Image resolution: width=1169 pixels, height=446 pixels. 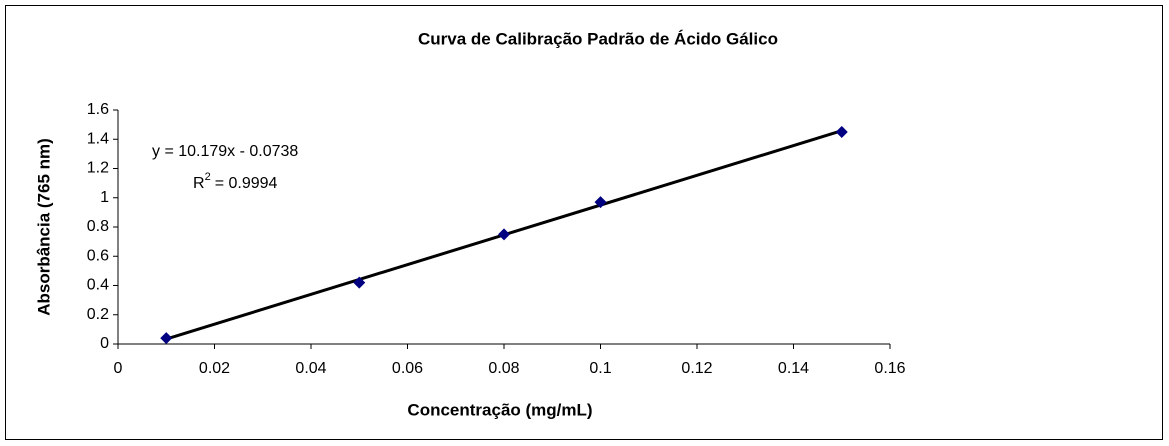 I want to click on x-tick-label: 0.14, so click(x=793, y=368).